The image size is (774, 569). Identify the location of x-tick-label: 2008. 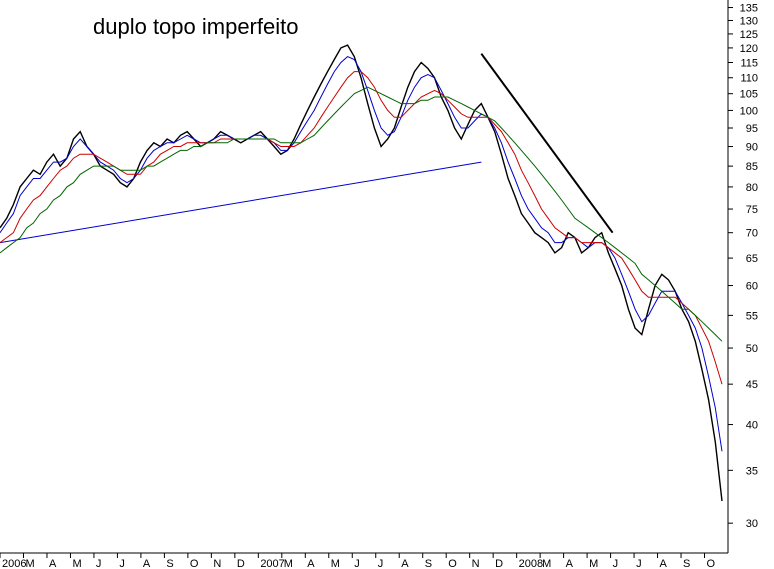
(531, 563).